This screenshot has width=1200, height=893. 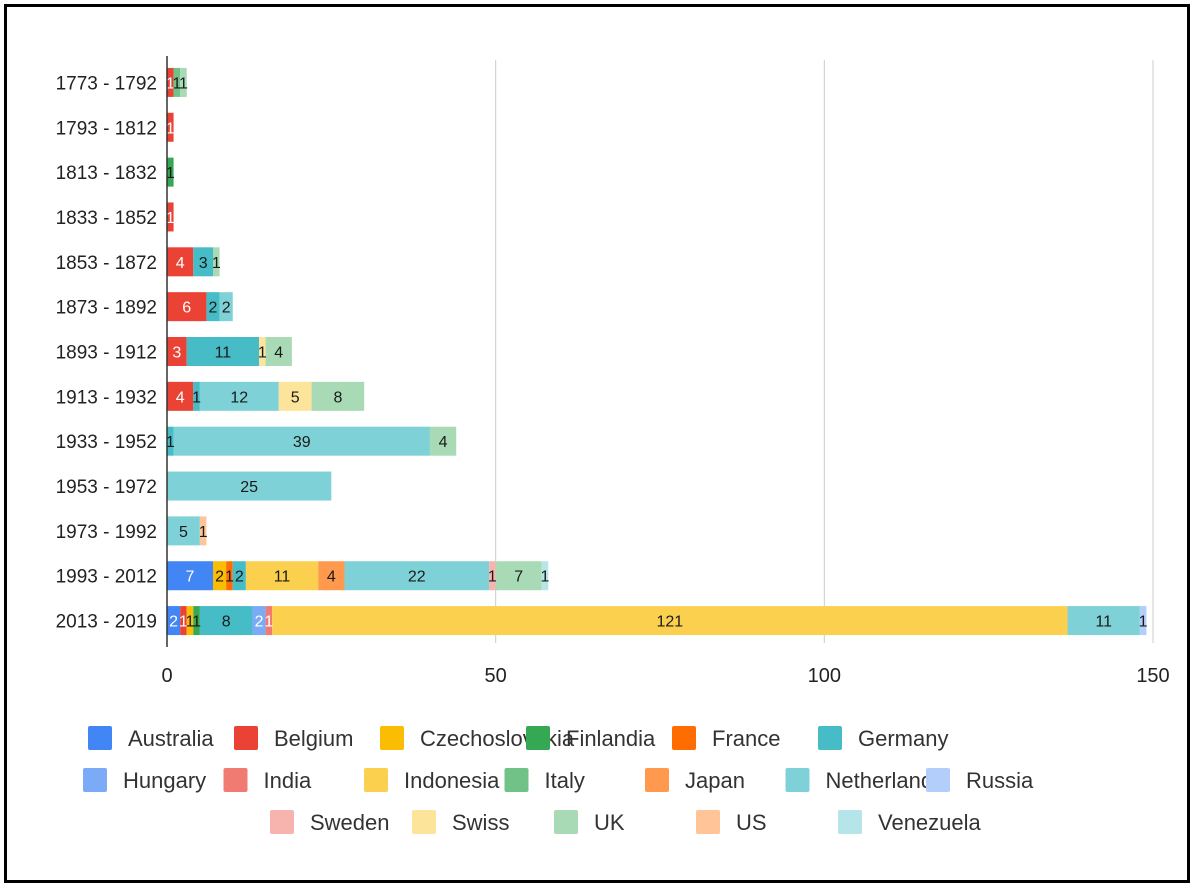 I want to click on y-tick-label: 1833 - 1852, so click(x=106, y=218).